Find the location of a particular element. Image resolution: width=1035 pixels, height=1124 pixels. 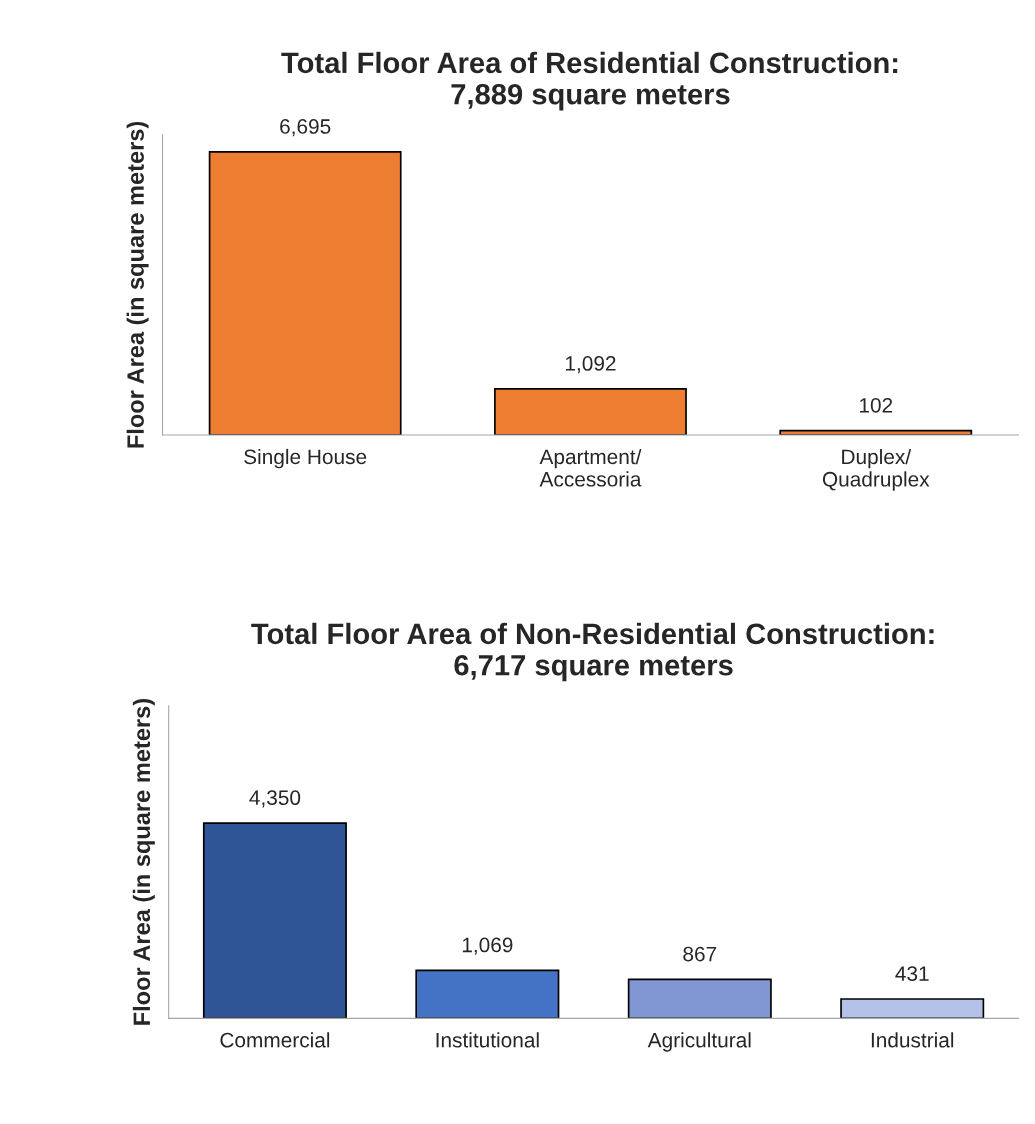

x-tick-label: Apartment/ Accessoria is located at coordinates (590, 467).